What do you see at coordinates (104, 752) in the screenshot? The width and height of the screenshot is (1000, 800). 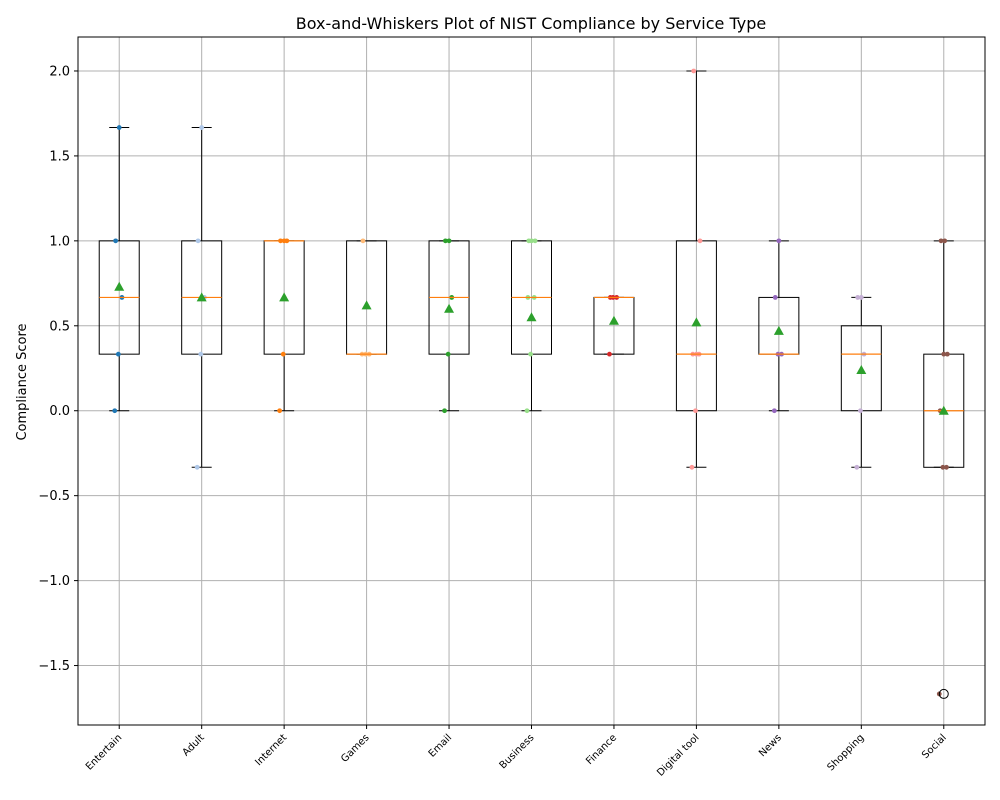 I see `x-tick-label: Entertain` at bounding box center [104, 752].